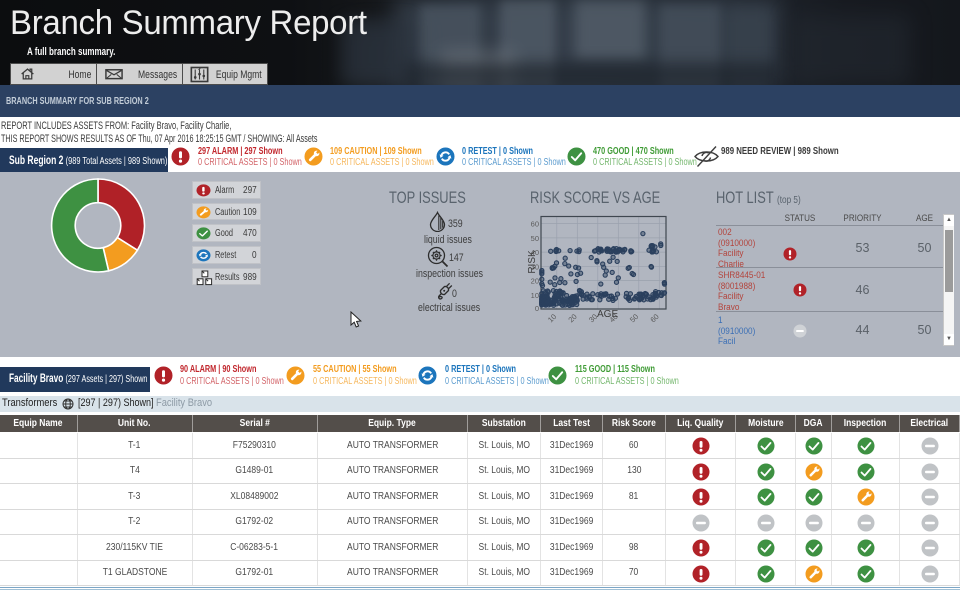 The image size is (960, 590). Describe the element at coordinates (535, 252) in the screenshot. I see `svg-text: 40` at that location.